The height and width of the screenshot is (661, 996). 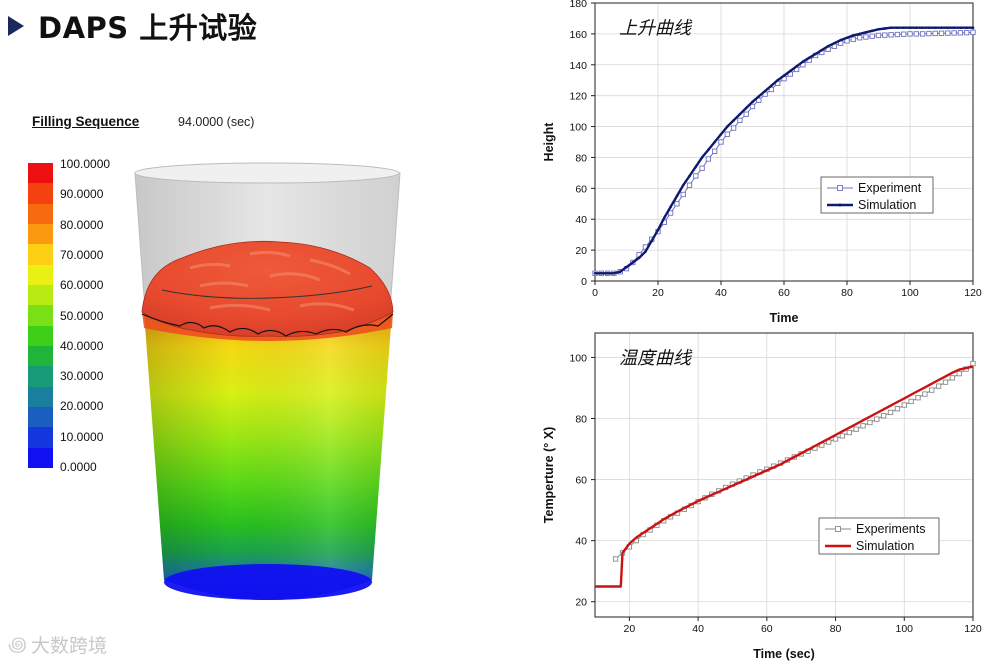 I want to click on x-tick-label: 40, so click(x=698, y=629).